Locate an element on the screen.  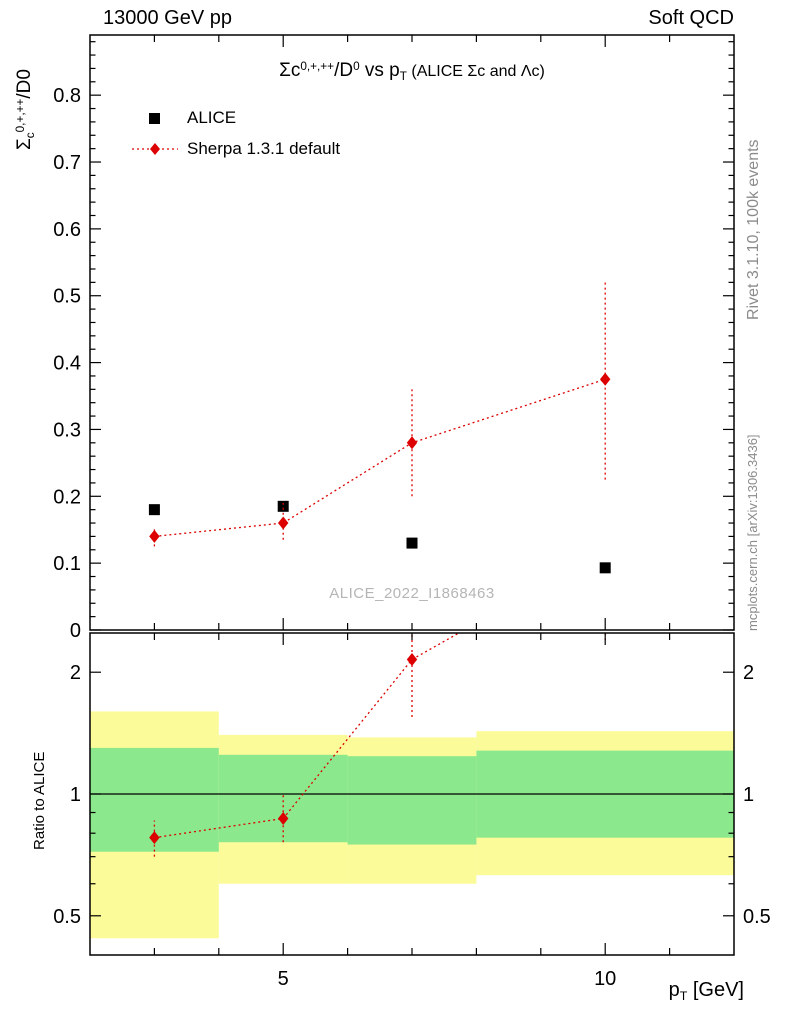
y-axis-label-ratio: Ratio to ALICE is located at coordinates (39, 800).